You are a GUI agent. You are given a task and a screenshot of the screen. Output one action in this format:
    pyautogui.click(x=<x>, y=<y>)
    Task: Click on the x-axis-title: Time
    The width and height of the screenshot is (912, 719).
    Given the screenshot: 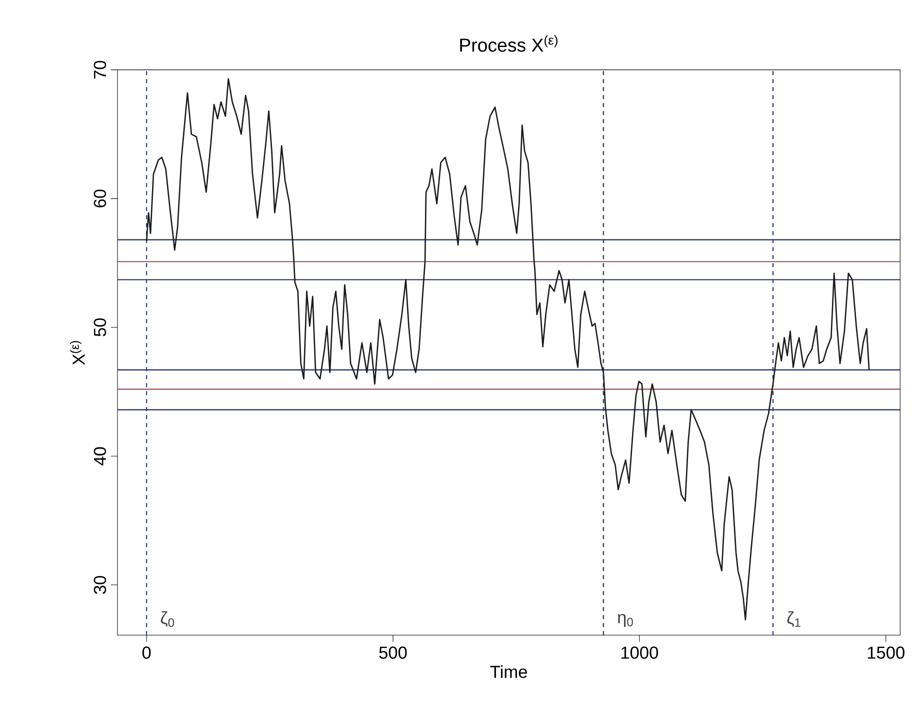 What is the action you would take?
    pyautogui.click(x=508, y=671)
    